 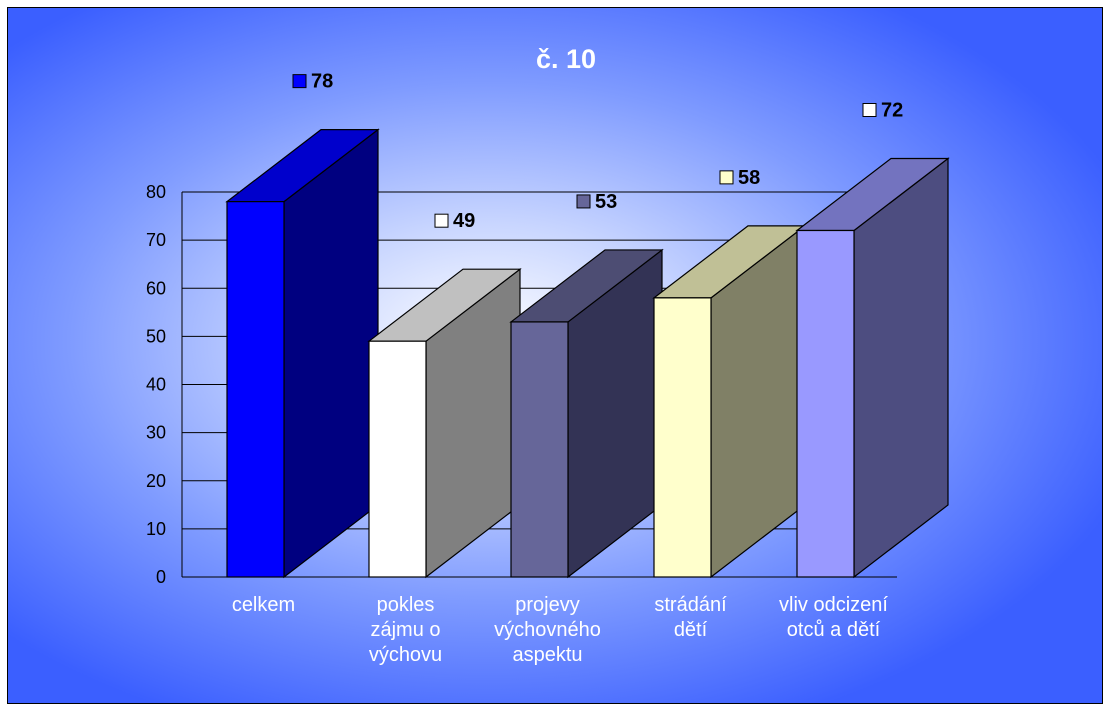 What do you see at coordinates (547, 655) in the screenshot?
I see `x-tick-label-line: aspektu` at bounding box center [547, 655].